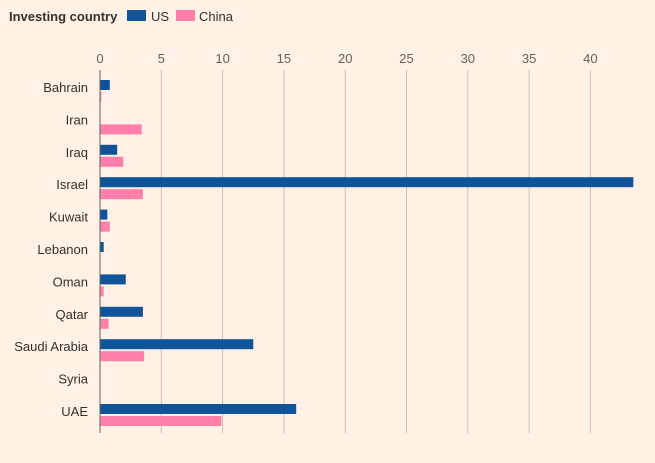 The height and width of the screenshot is (463, 655). I want to click on category-label: Kuwait, so click(68, 217).